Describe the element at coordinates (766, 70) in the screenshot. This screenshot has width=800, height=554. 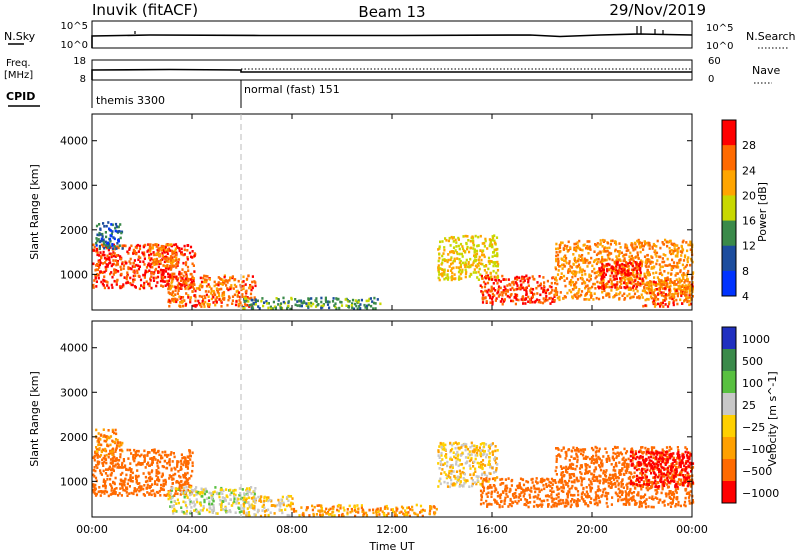
I see `nave-label: Nave` at that location.